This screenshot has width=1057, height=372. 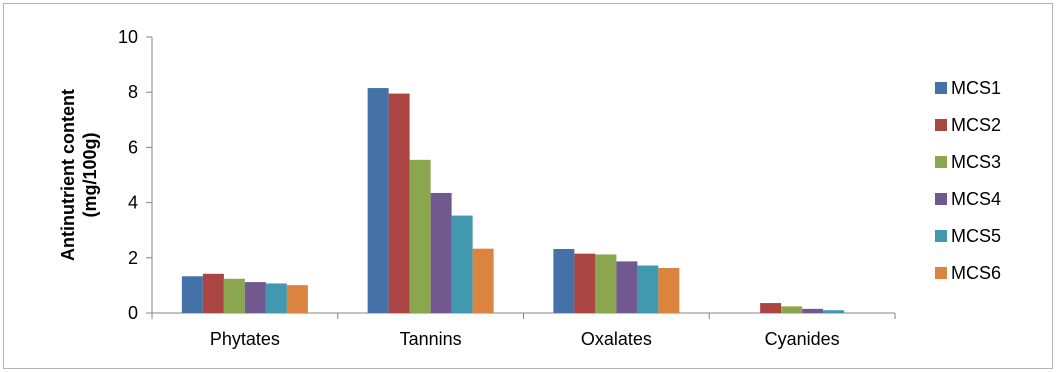 I want to click on y-axis-label: Antinutrient content (mg/100g), so click(x=79, y=175).